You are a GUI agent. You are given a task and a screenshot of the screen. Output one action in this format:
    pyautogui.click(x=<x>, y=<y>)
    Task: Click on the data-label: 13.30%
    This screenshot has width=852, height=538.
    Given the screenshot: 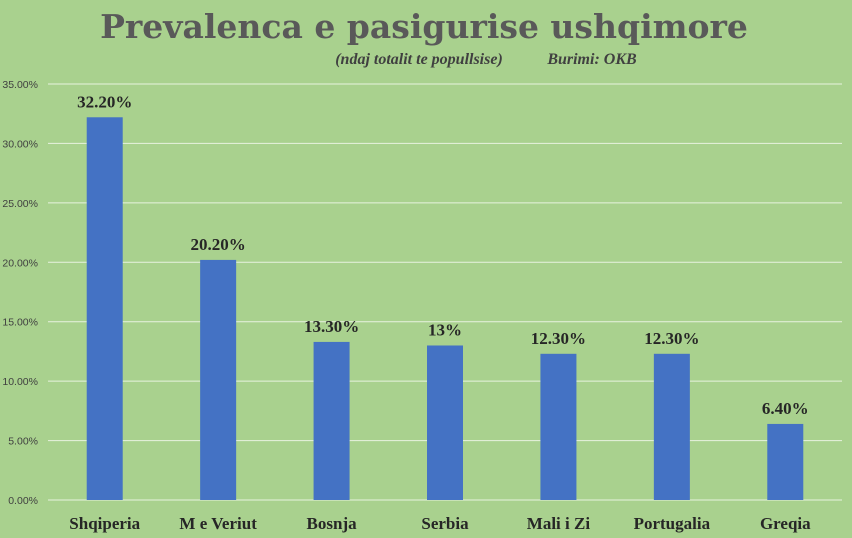 What is the action you would take?
    pyautogui.click(x=331, y=326)
    